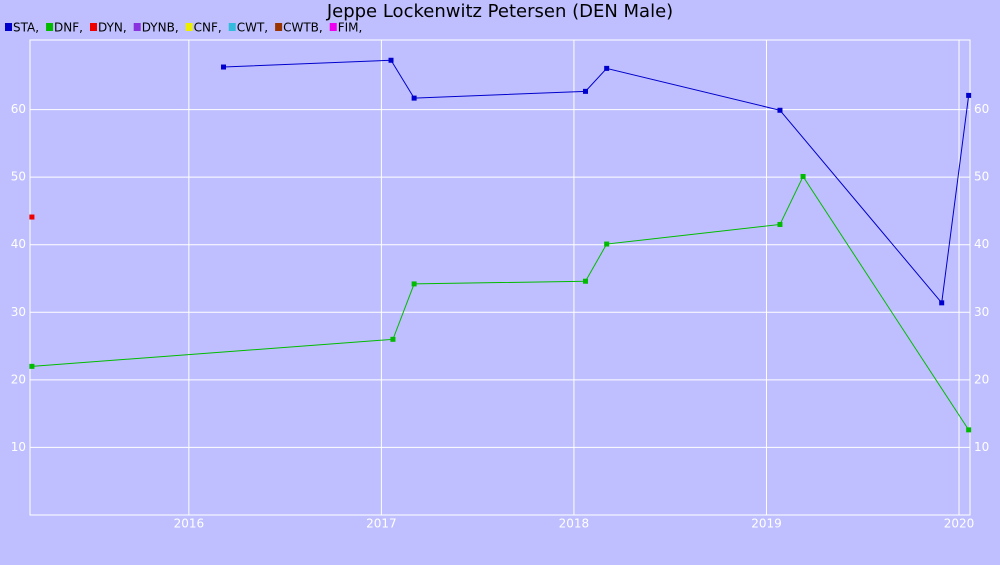 The width and height of the screenshot is (1000, 565). I want to click on chart-title: Jeppe Lockenwitz Petersen (DEN Male), so click(499, 11).